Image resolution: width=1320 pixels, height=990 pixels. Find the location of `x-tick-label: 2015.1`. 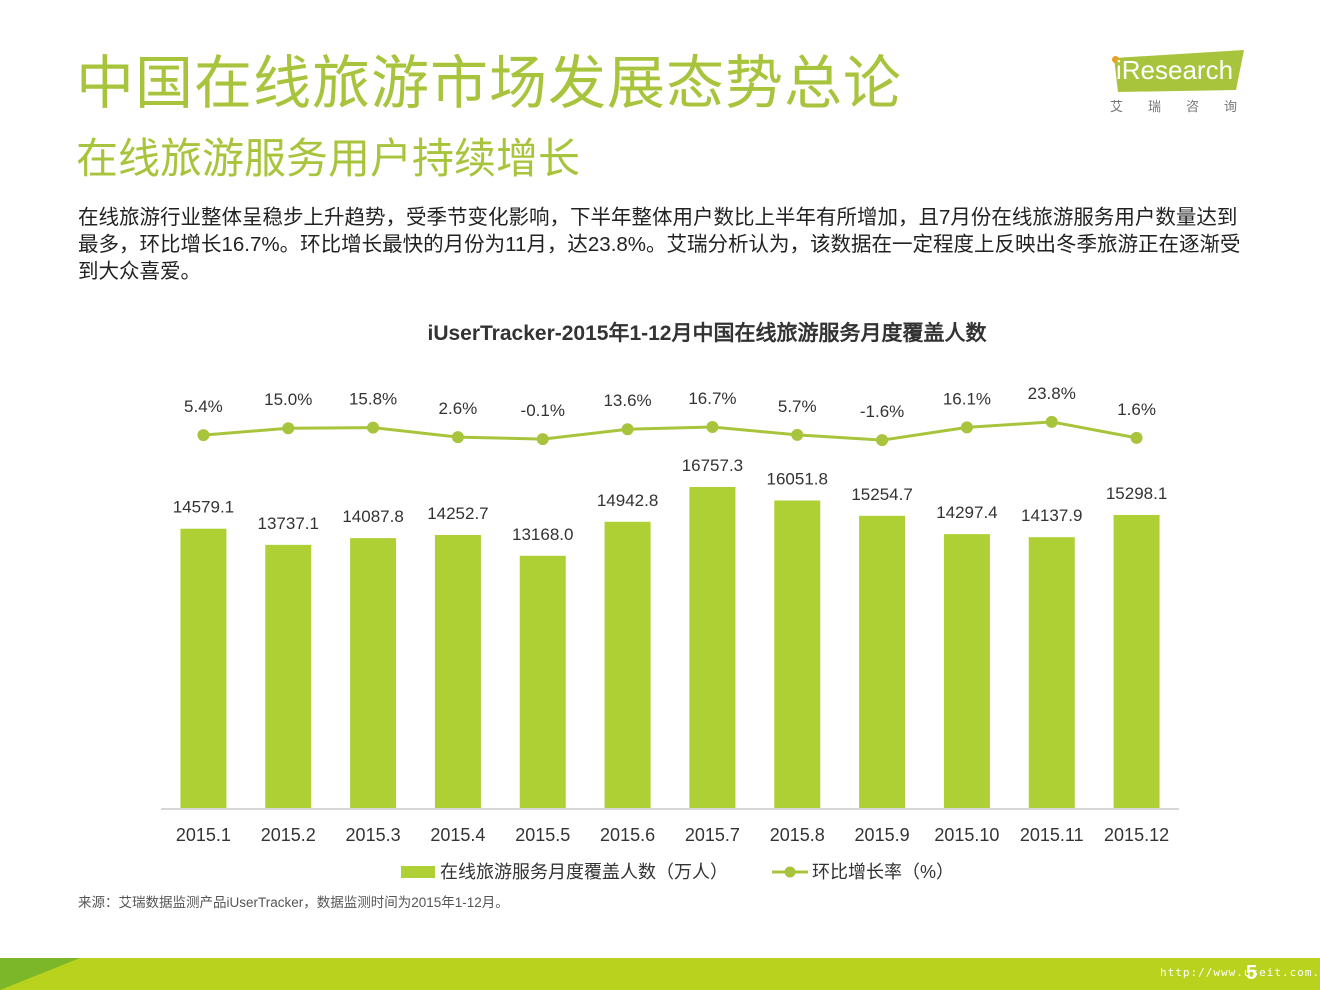

x-tick-label: 2015.1 is located at coordinates (203, 835).